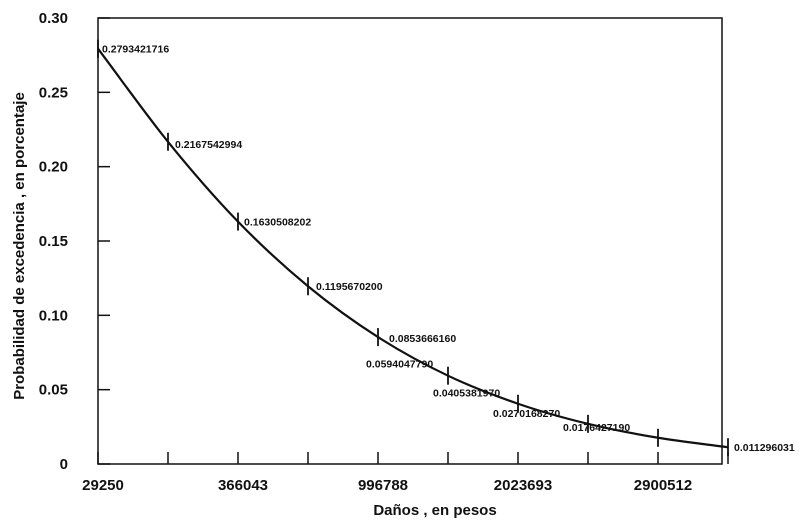  I want to click on data-label: 0.0594047790, so click(399, 365).